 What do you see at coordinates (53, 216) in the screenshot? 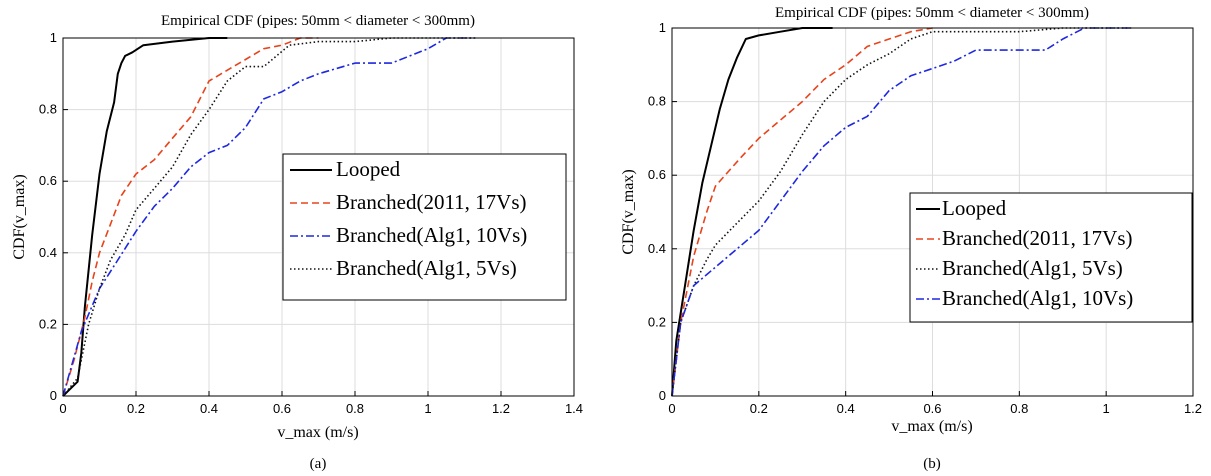
I see `y-ticks-a: 0 0.2 0.4 0.6 0.8 1` at bounding box center [53, 216].